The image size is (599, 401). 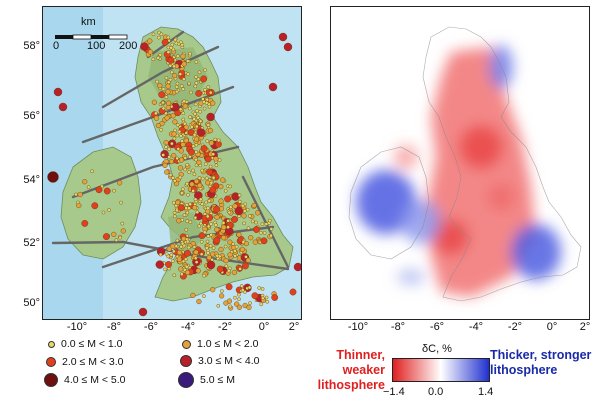 What do you see at coordinates (552, 327) in the screenshot?
I see `right-x-tick-0: 0°` at bounding box center [552, 327].